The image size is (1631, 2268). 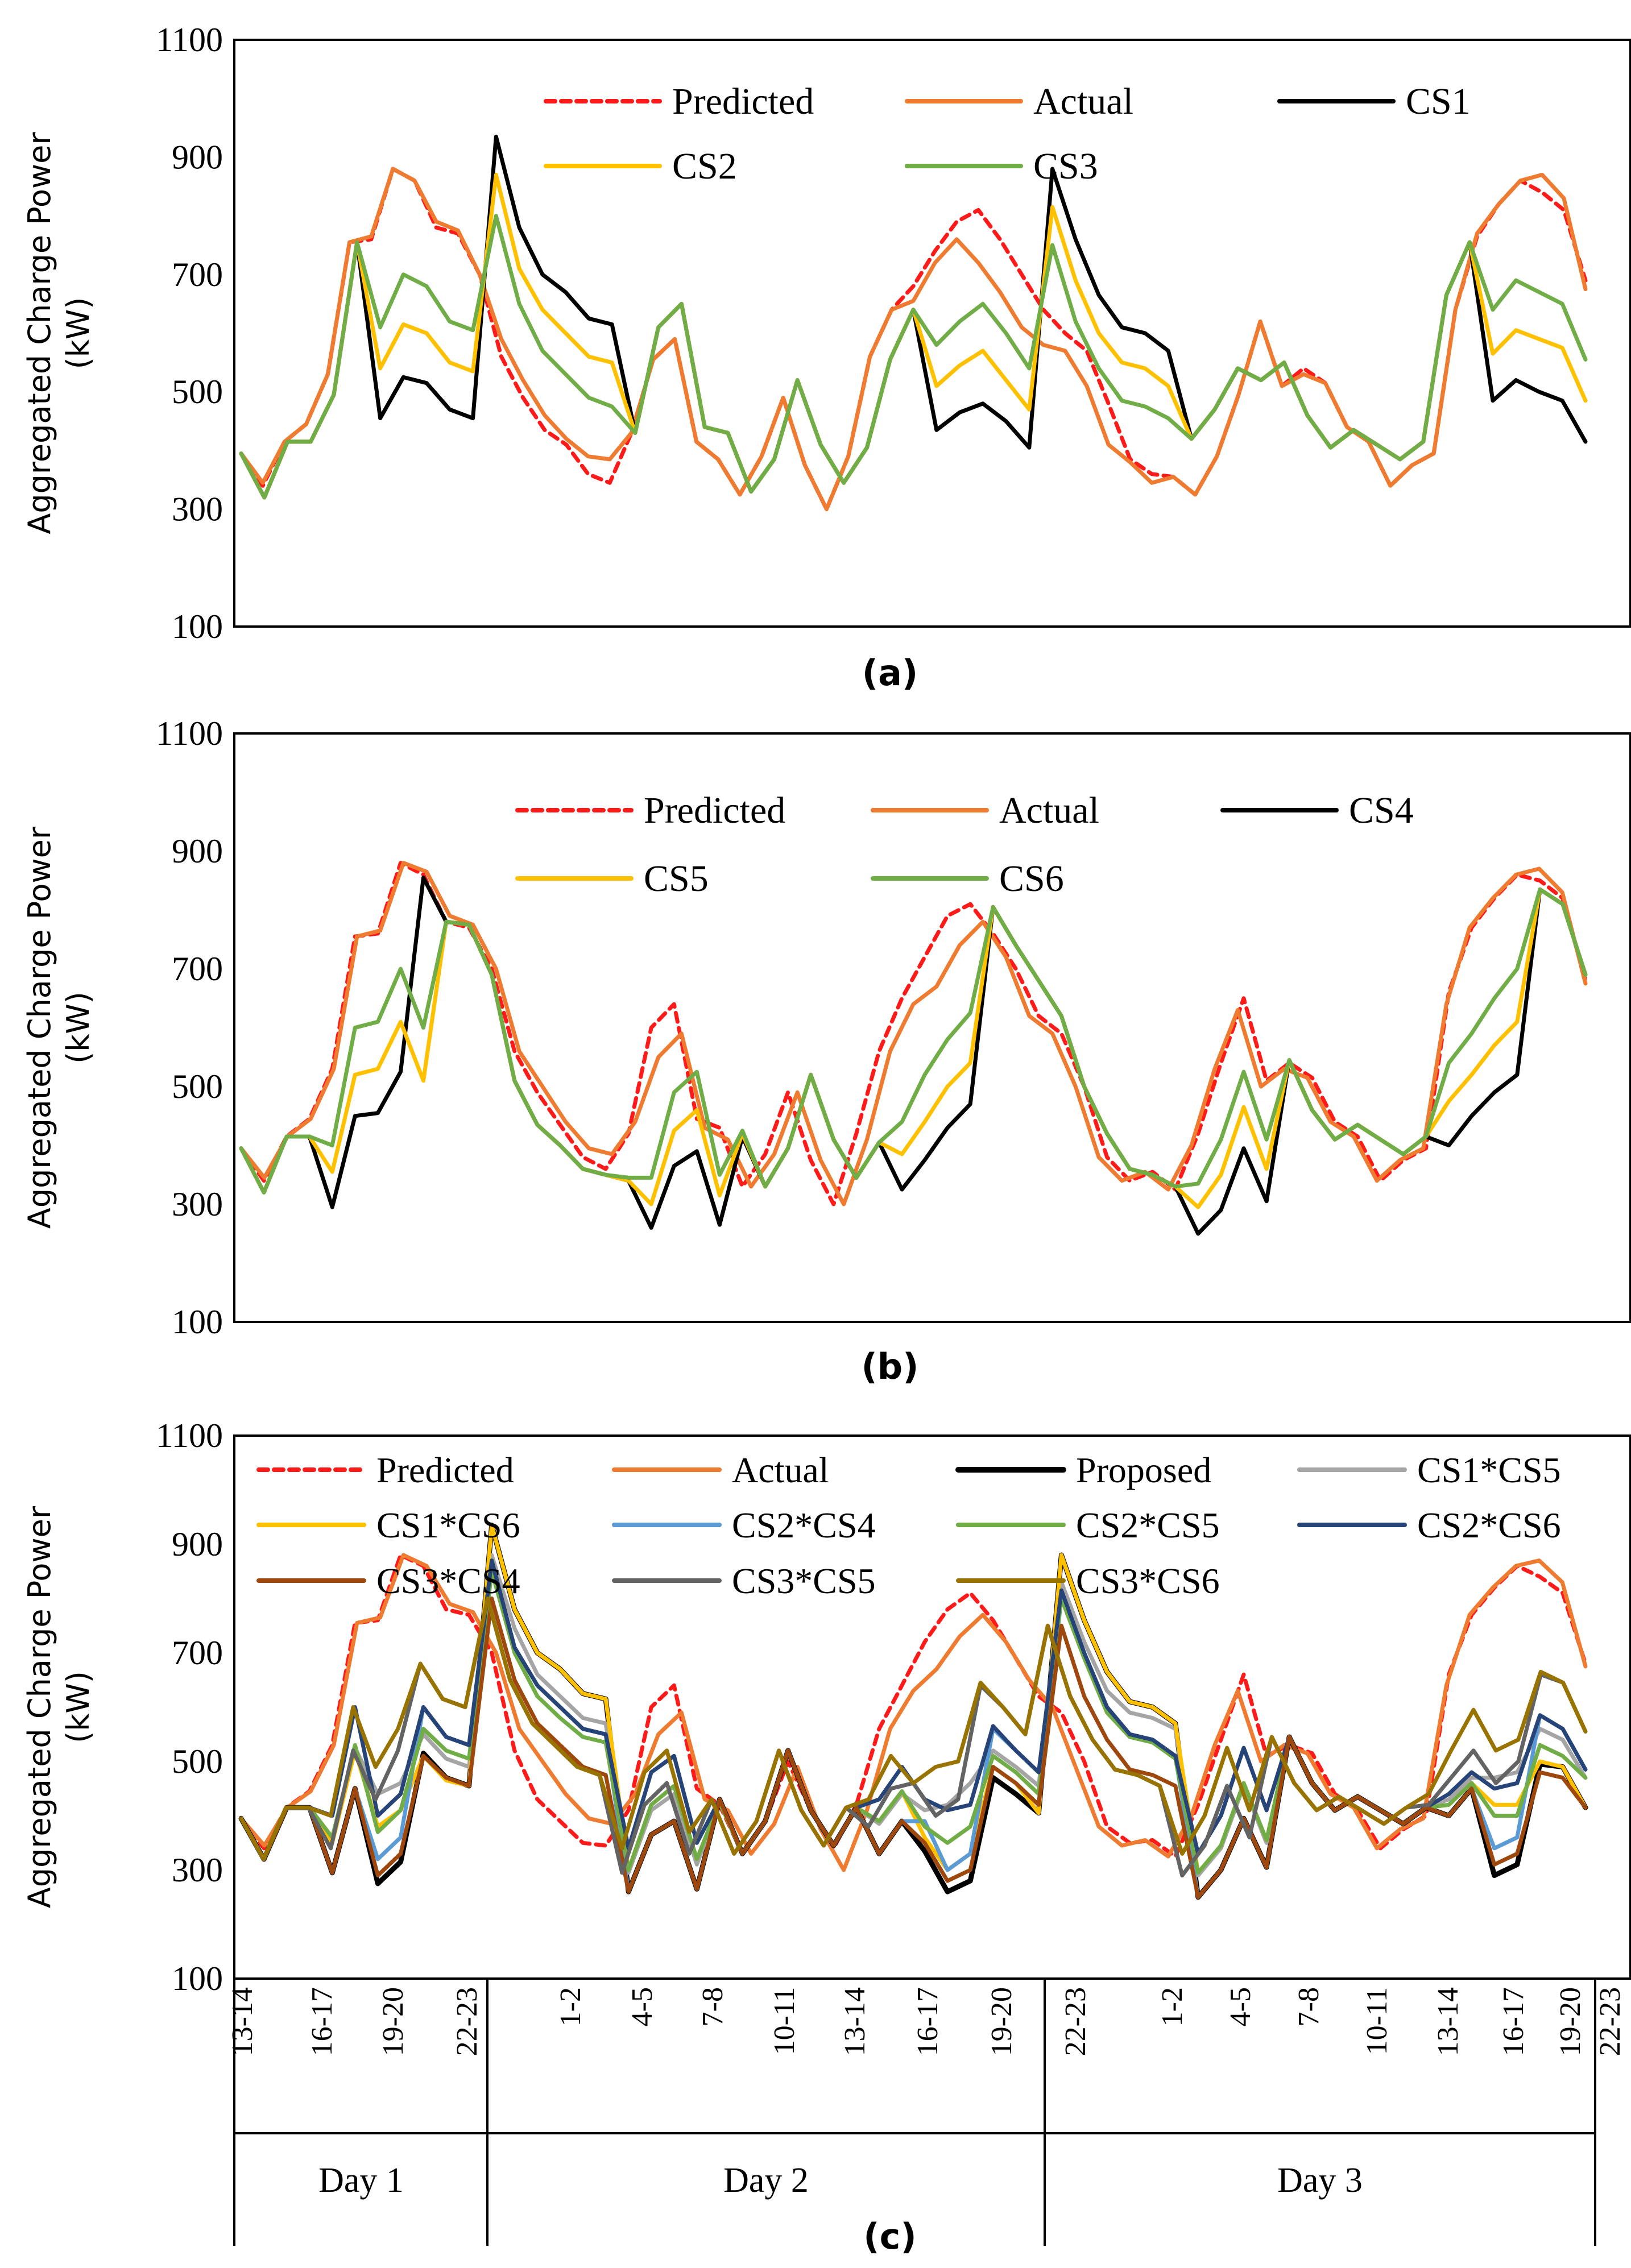 What do you see at coordinates (1381, 810) in the screenshot?
I see `legend-label: CS4` at bounding box center [1381, 810].